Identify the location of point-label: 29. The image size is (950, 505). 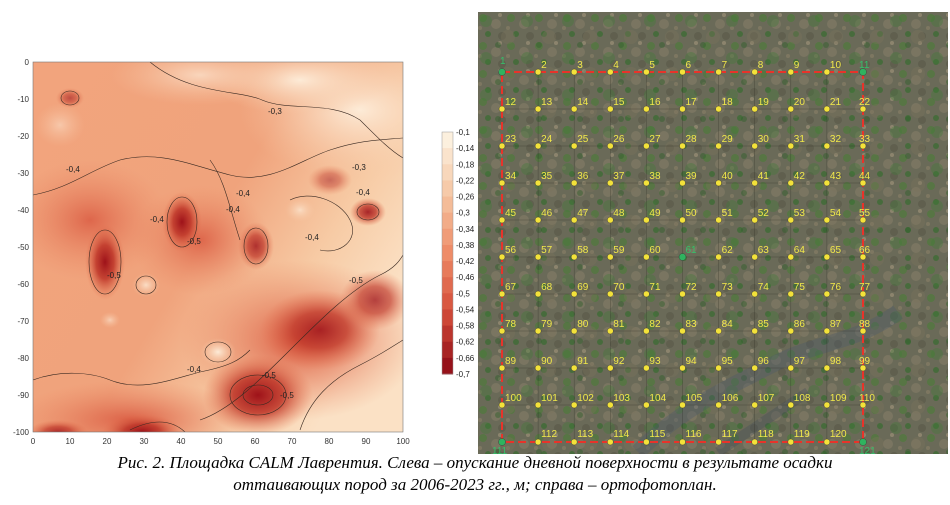
(728, 139).